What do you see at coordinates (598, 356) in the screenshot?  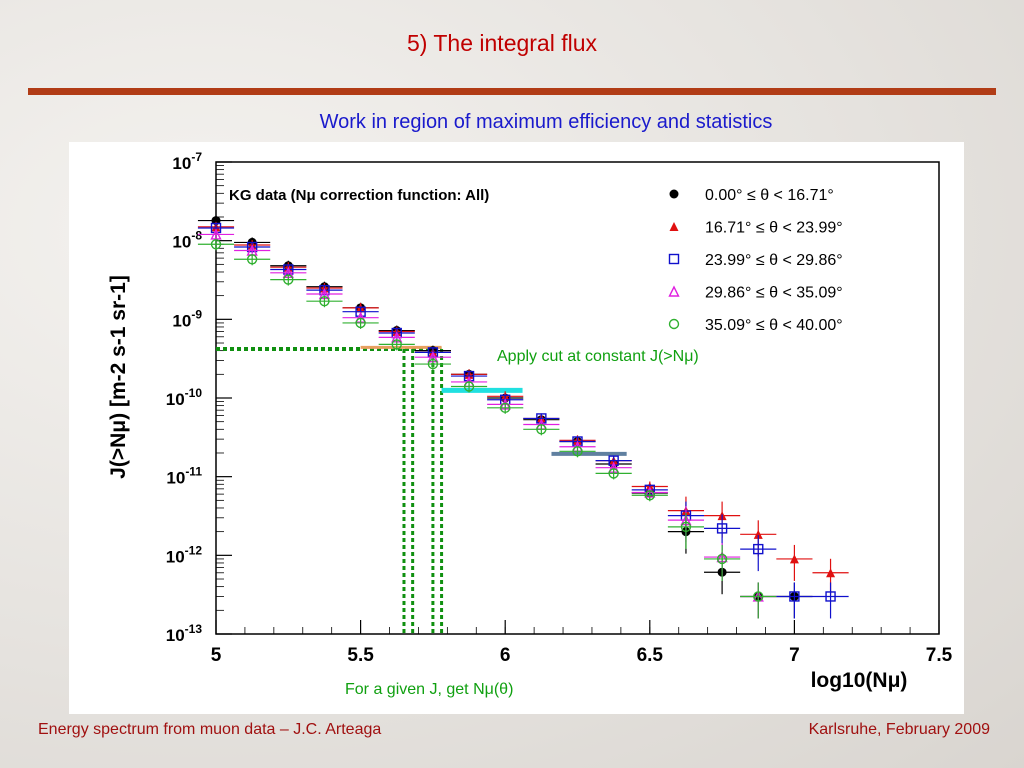 I see `cut-annotation: Apply cut at constant J(>Nμ)` at bounding box center [598, 356].